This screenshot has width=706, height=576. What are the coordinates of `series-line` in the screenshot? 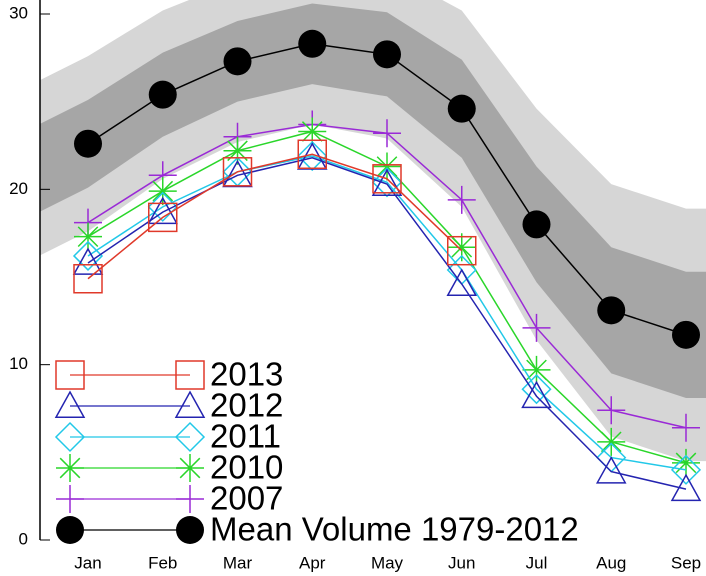 It's located at (275, 216).